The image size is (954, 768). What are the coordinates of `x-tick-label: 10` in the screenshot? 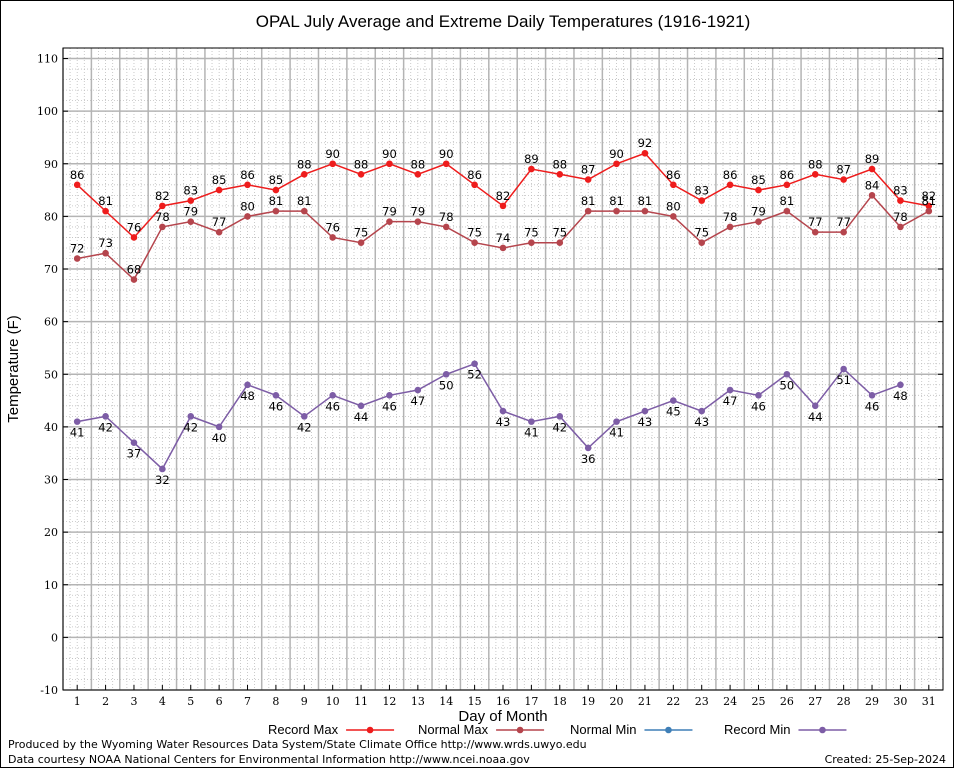 It's located at (333, 701).